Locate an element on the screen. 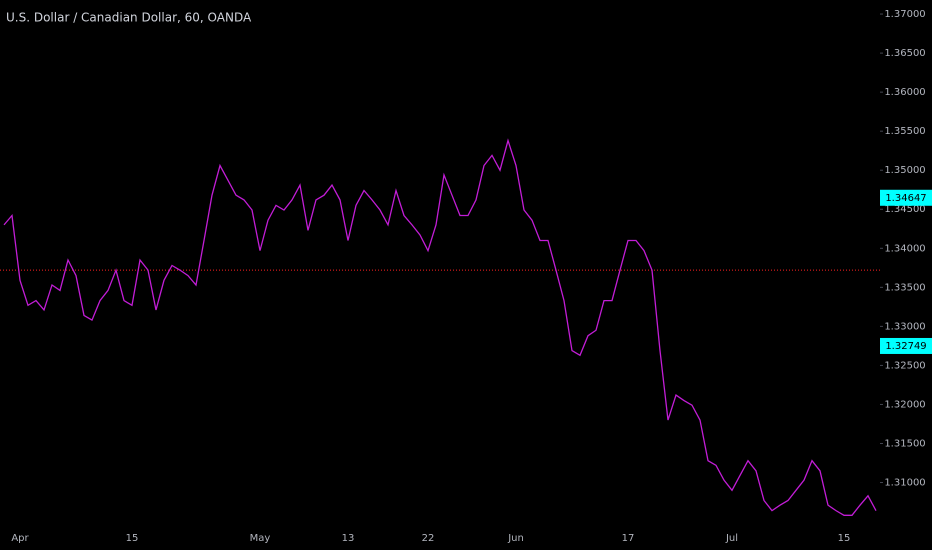  y-tick-label: 1.32000 is located at coordinates (904, 404).